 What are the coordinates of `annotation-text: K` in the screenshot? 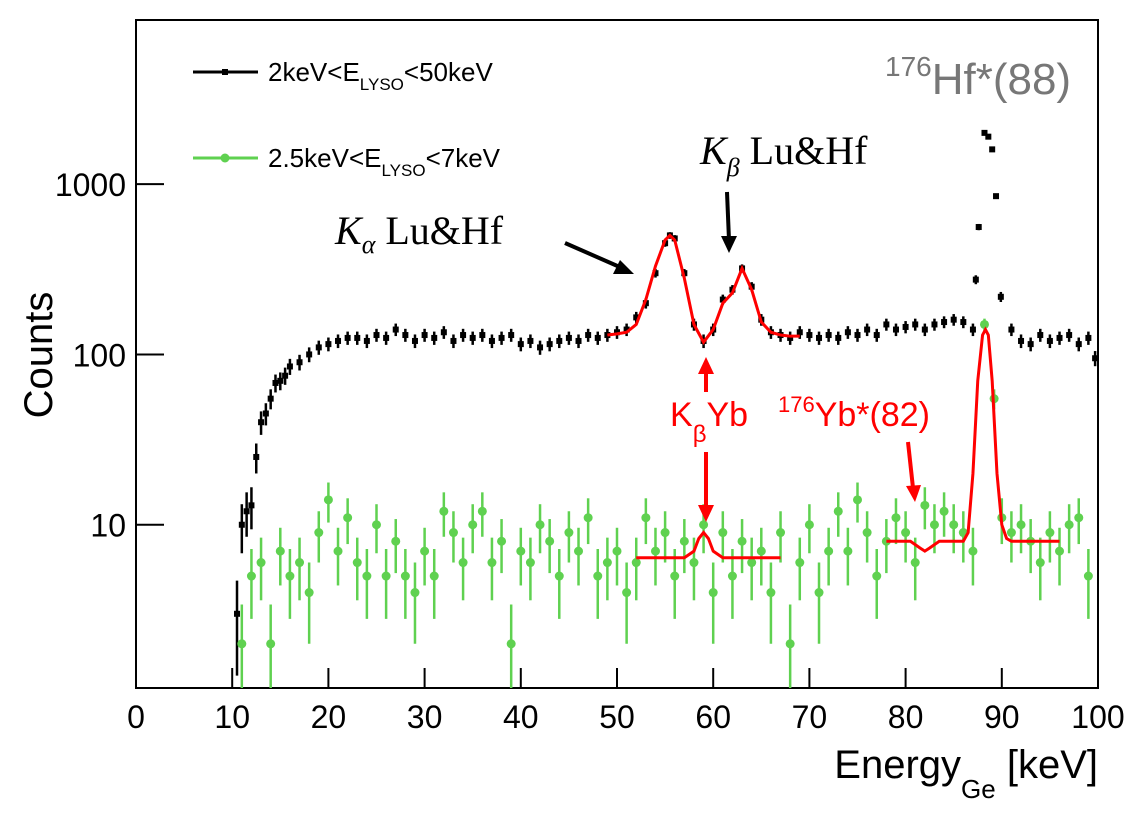 It's located at (714, 150).